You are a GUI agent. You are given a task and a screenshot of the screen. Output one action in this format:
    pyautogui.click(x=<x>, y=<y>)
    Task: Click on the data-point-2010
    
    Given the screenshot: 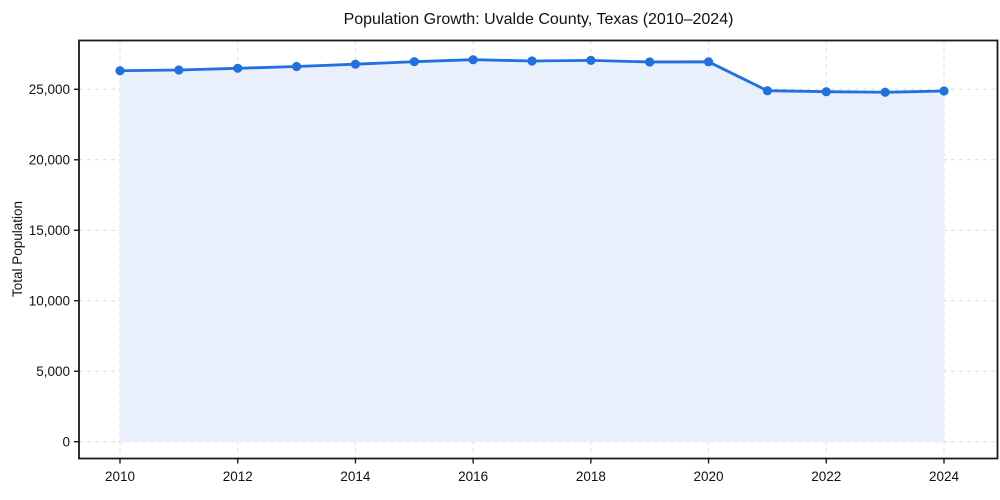 What is the action you would take?
    pyautogui.click(x=120, y=71)
    